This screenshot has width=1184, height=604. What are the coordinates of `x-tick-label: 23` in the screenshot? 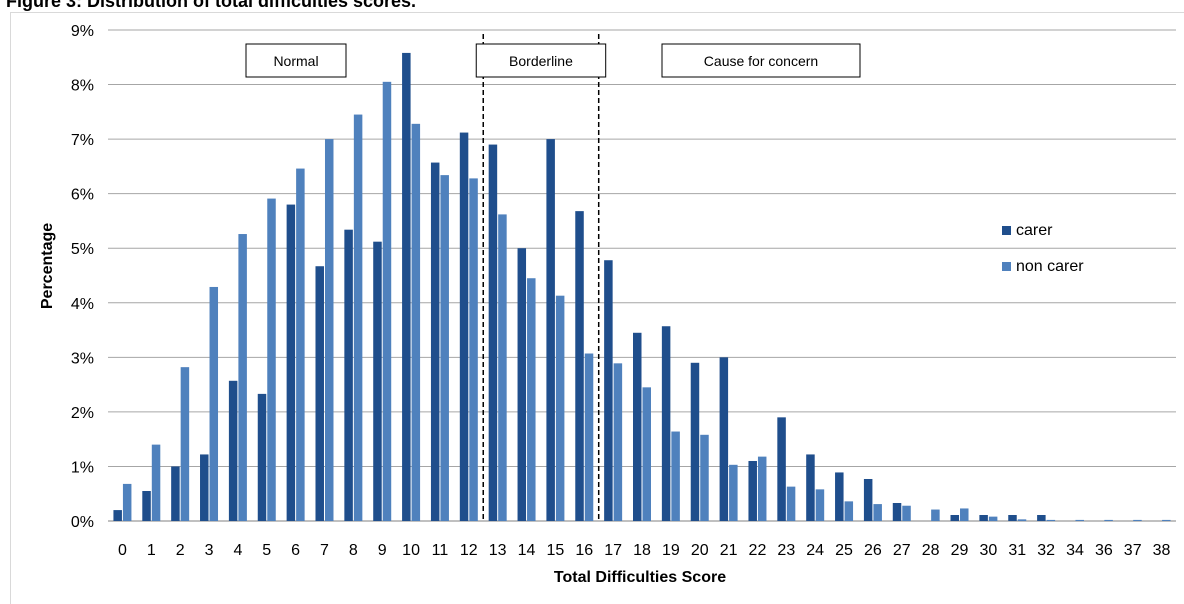 It's located at (786, 550).